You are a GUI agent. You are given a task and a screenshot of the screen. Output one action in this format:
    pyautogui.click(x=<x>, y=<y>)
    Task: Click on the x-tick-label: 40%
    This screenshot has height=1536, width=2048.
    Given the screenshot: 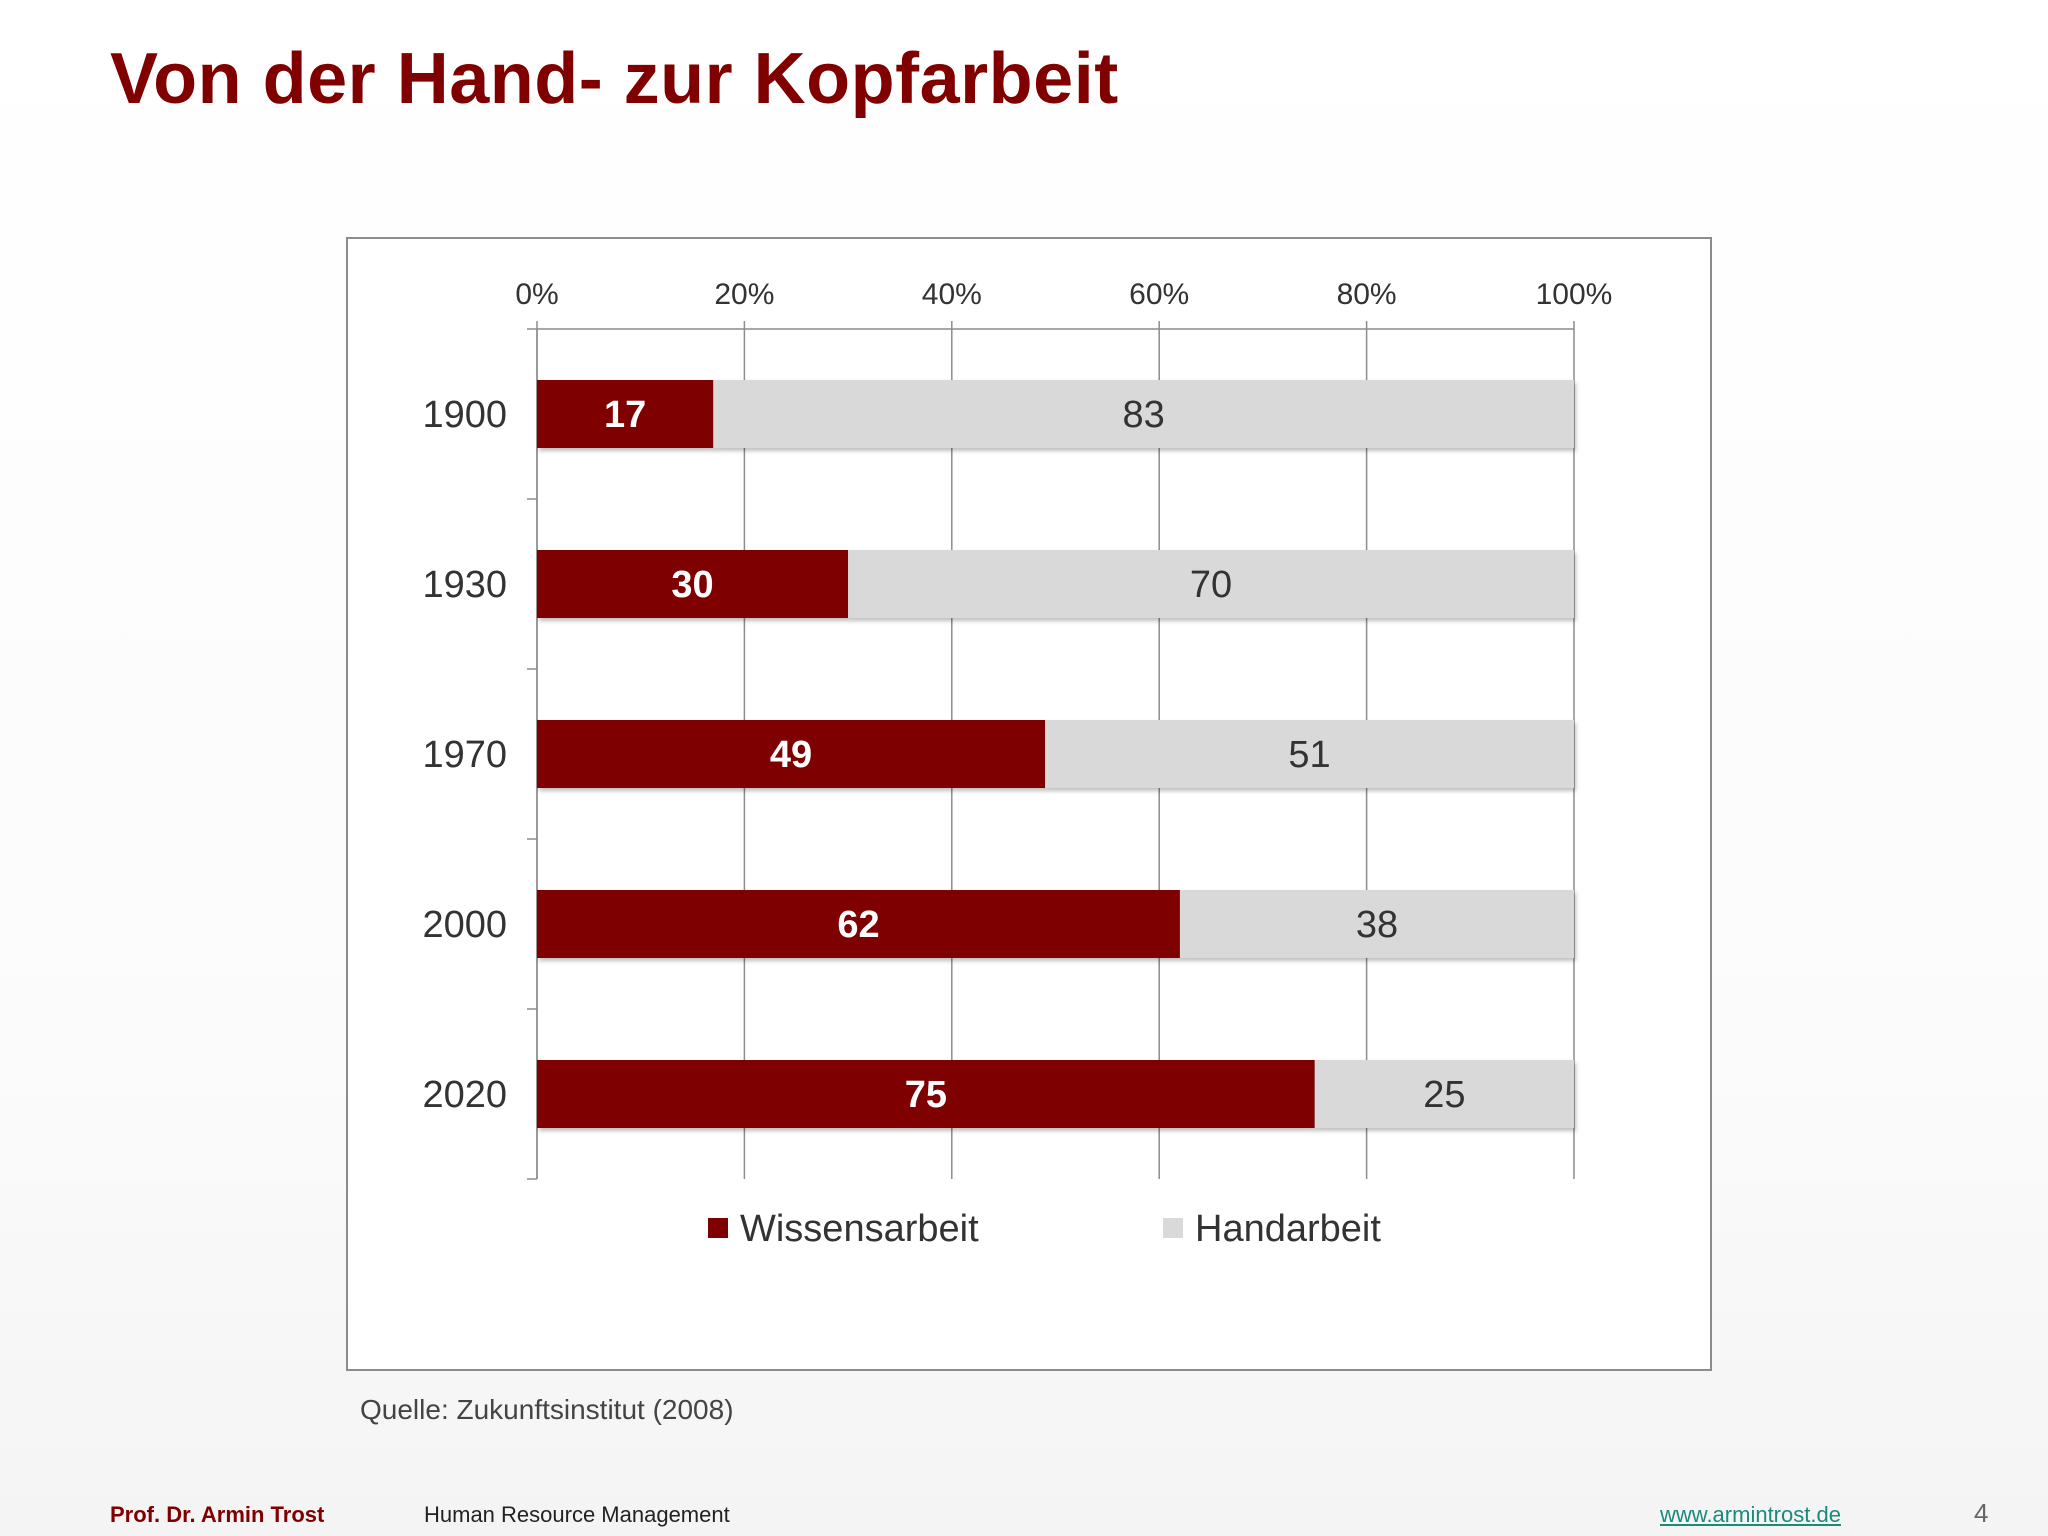 What is the action you would take?
    pyautogui.click(x=952, y=294)
    